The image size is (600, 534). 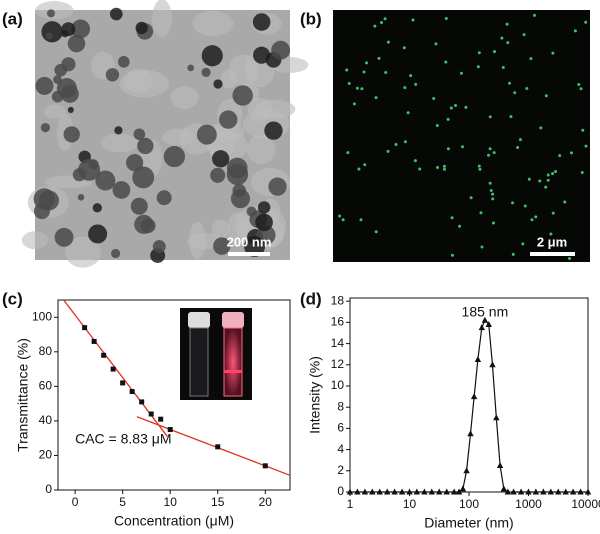 What do you see at coordinates (340, 428) in the screenshot?
I see `y-tick-label: 6` at bounding box center [340, 428].